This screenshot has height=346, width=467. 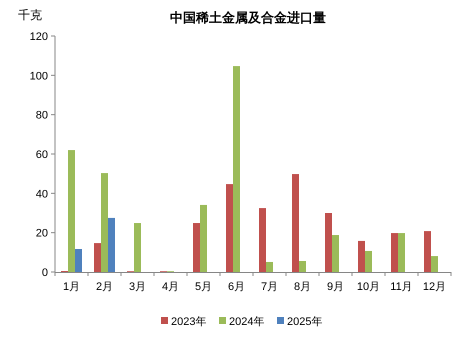 What do you see at coordinates (304, 322) in the screenshot?
I see `legend-label: 2025年` at bounding box center [304, 322].